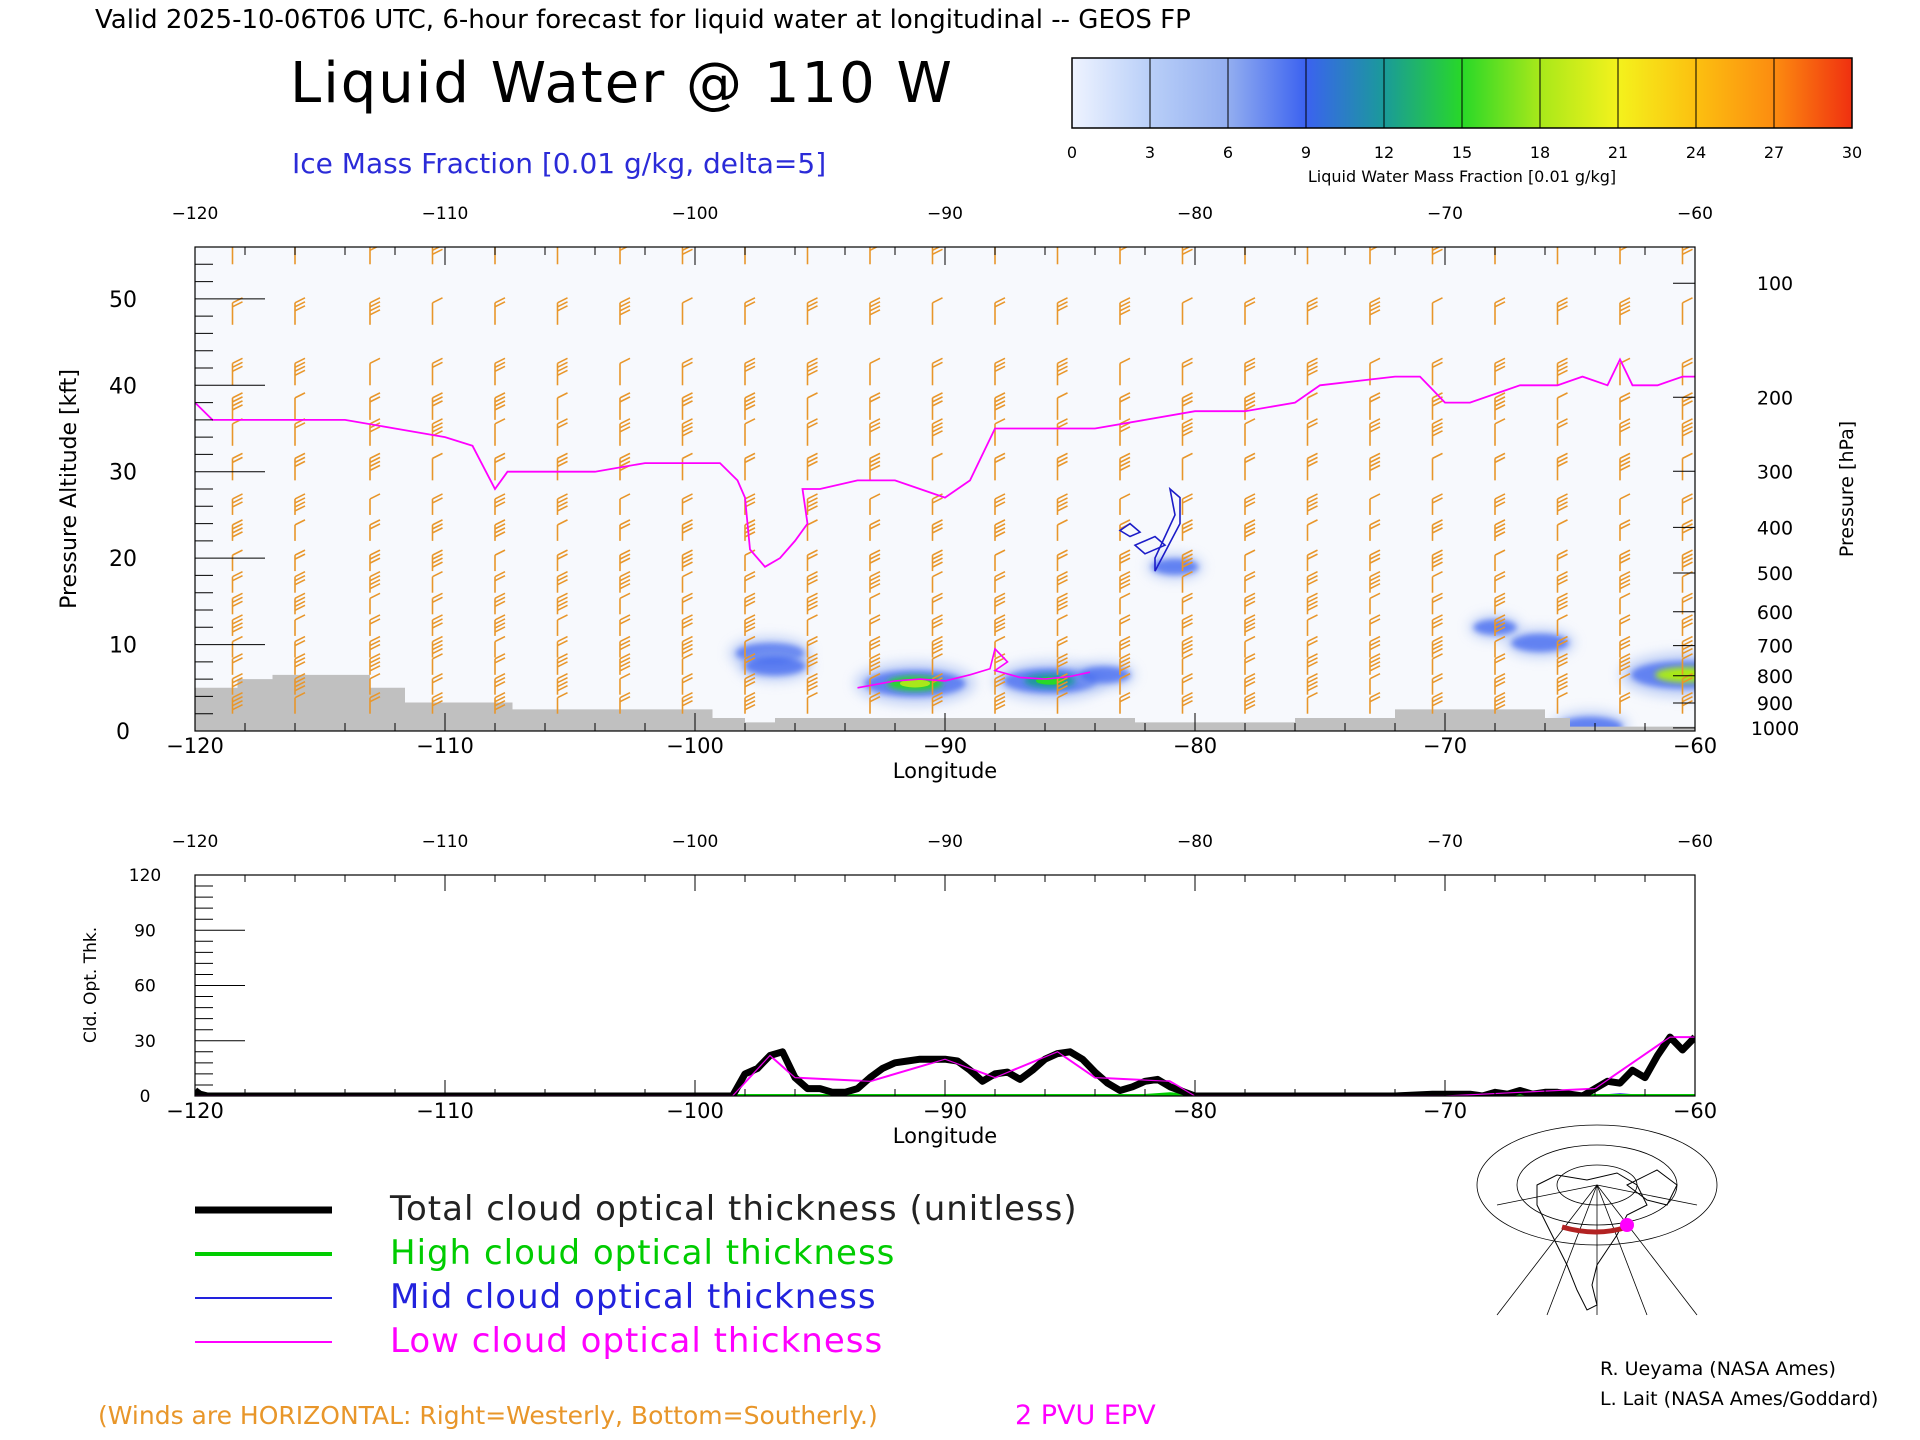 The width and height of the screenshot is (1920, 1440). I want to click on legend-label: Mid cloud optical thickness, so click(633, 1297).